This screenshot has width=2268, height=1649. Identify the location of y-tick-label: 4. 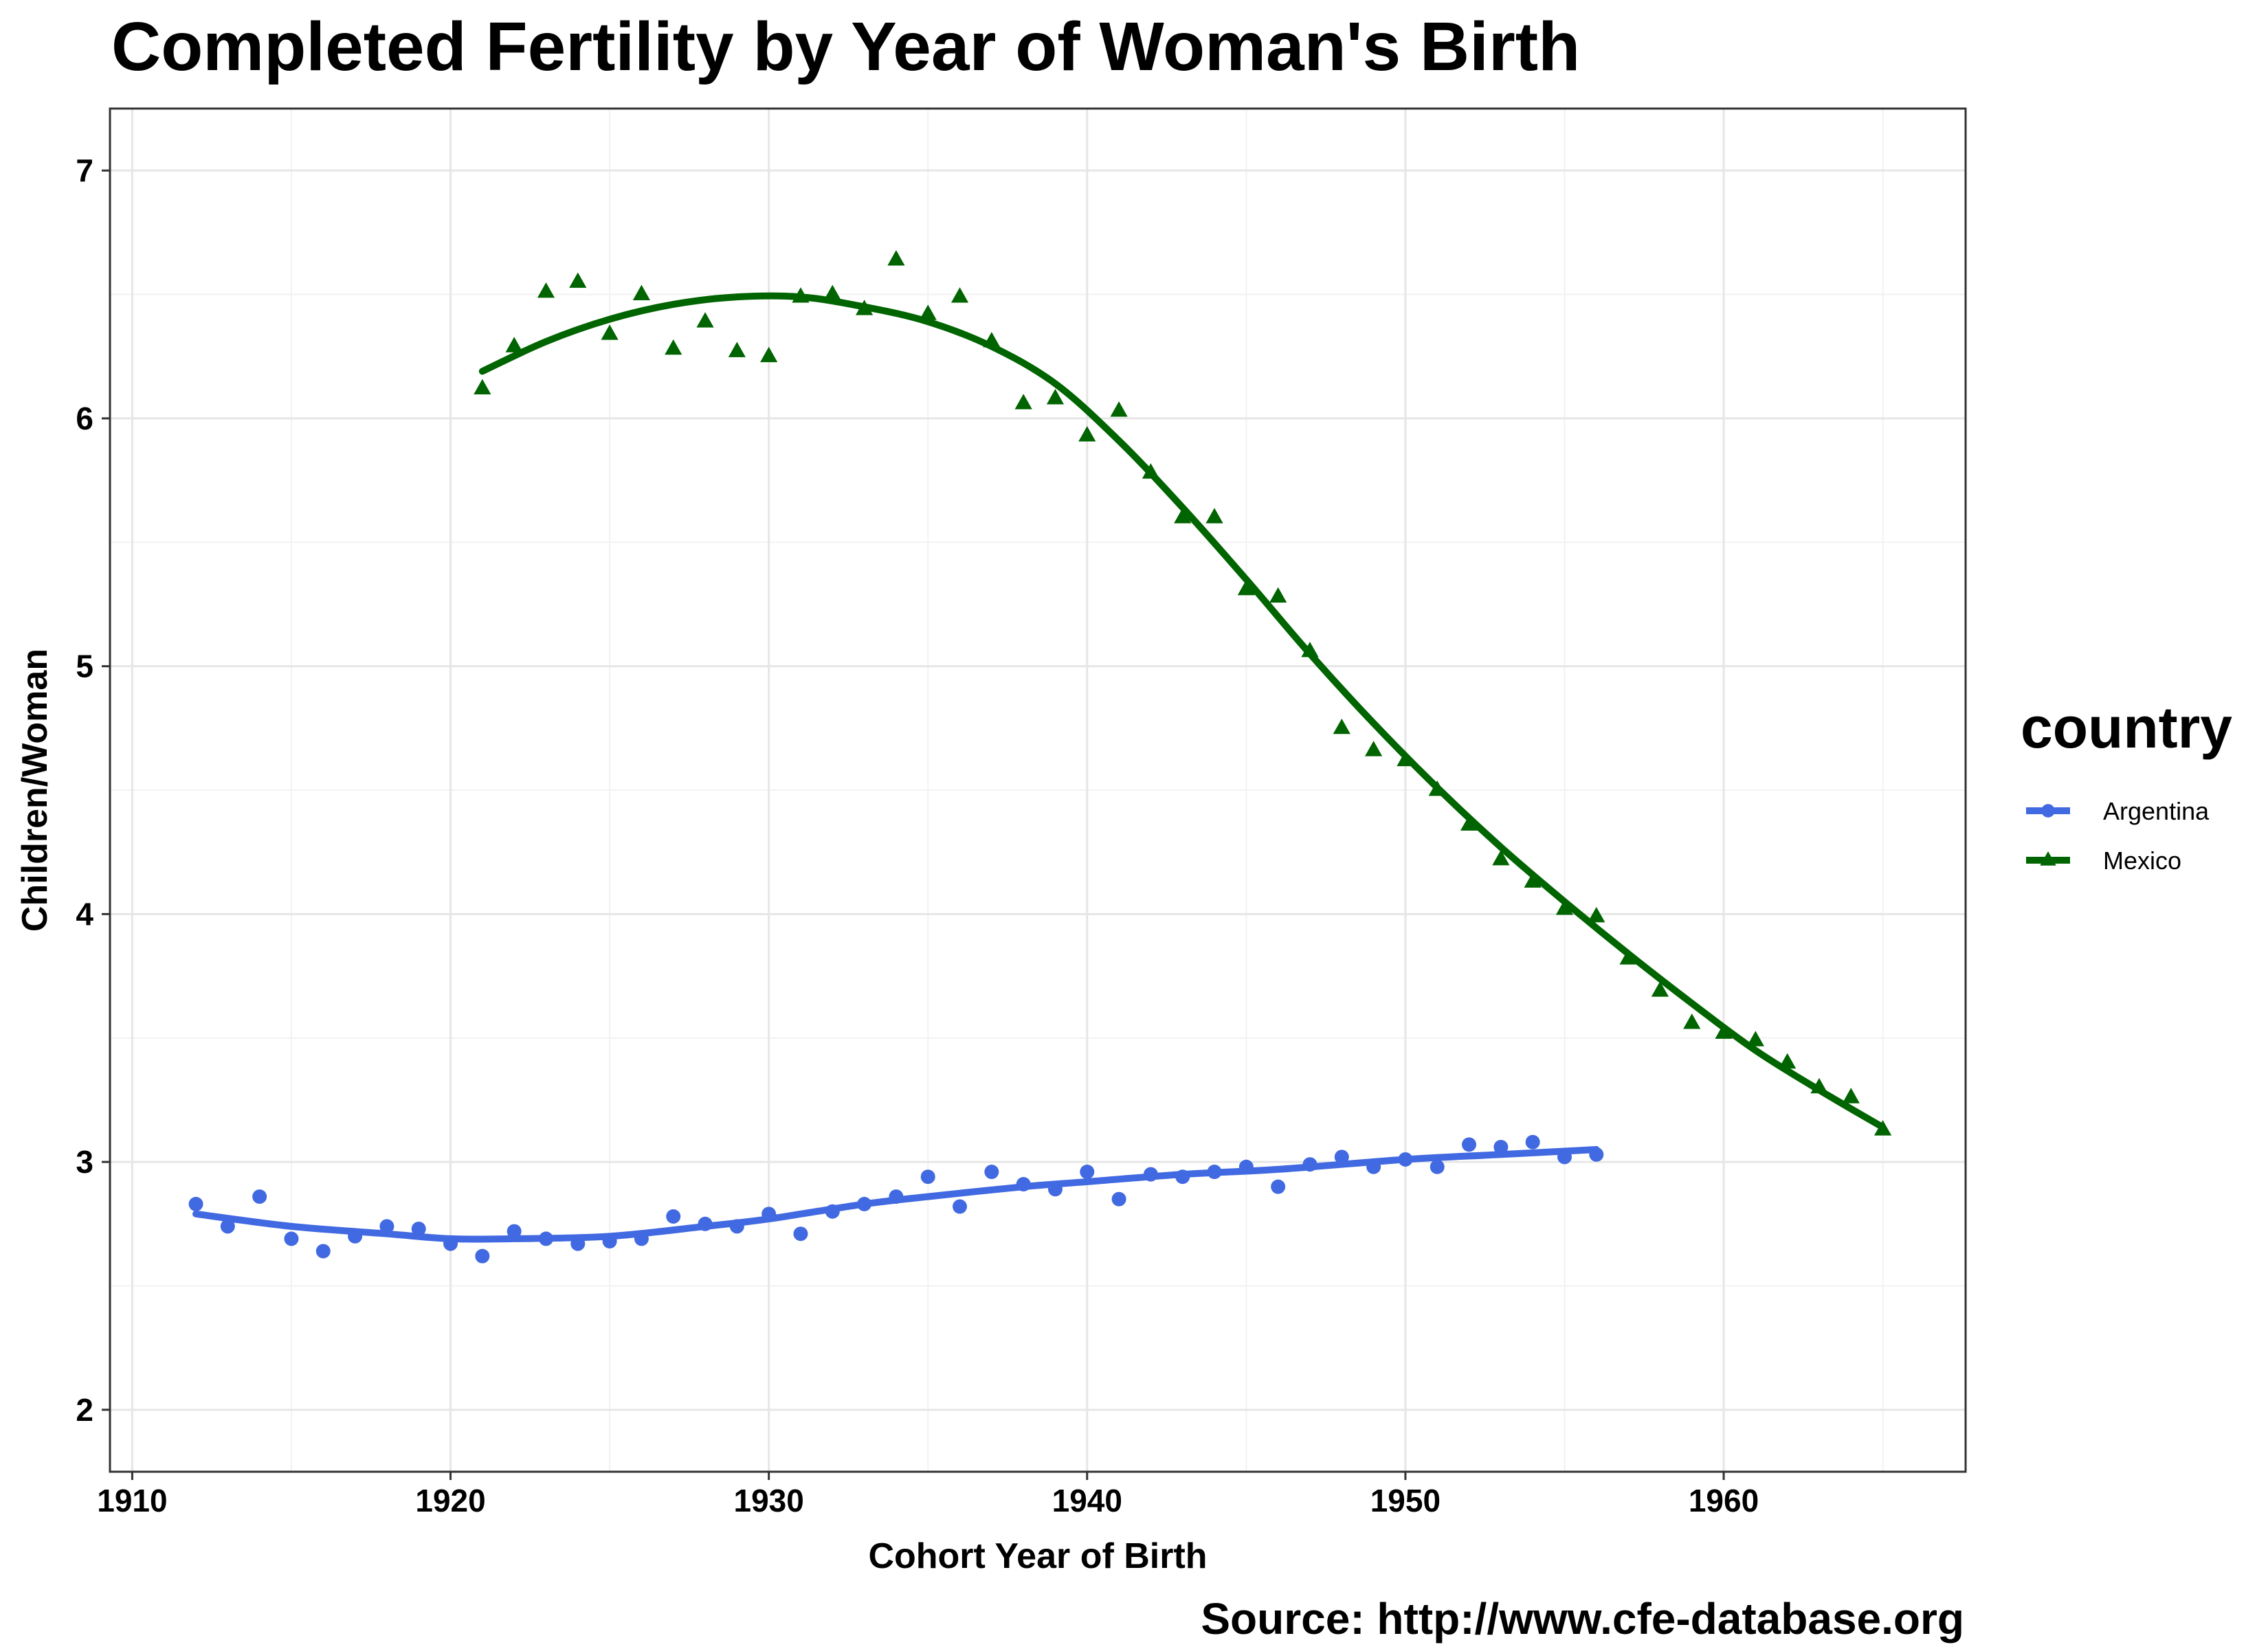
(84, 914).